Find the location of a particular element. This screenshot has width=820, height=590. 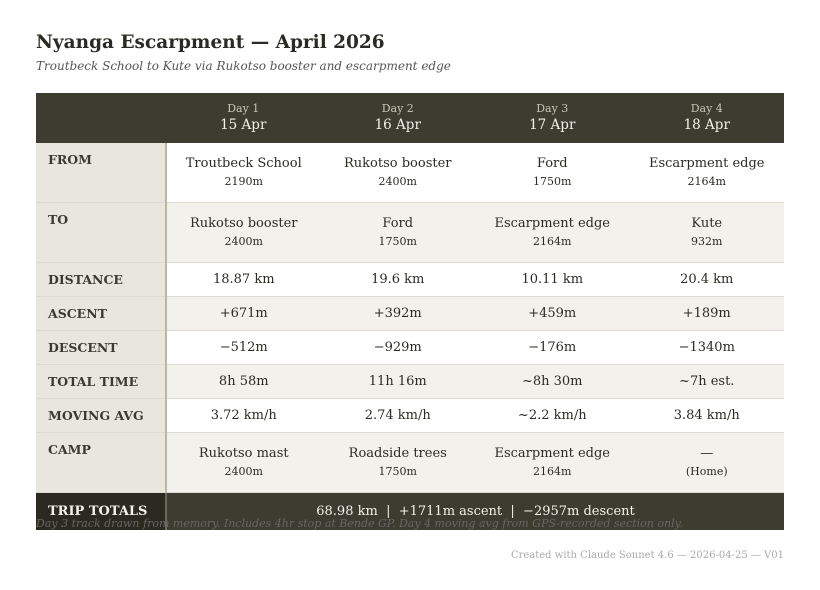

table-cell: −176m is located at coordinates (552, 347).